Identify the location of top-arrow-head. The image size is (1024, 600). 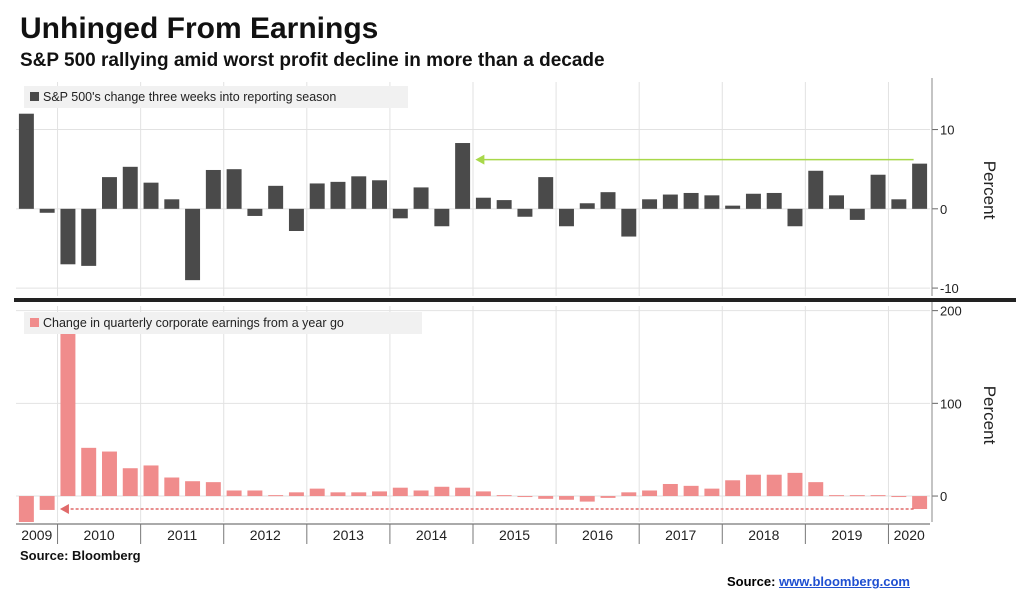
(480, 159).